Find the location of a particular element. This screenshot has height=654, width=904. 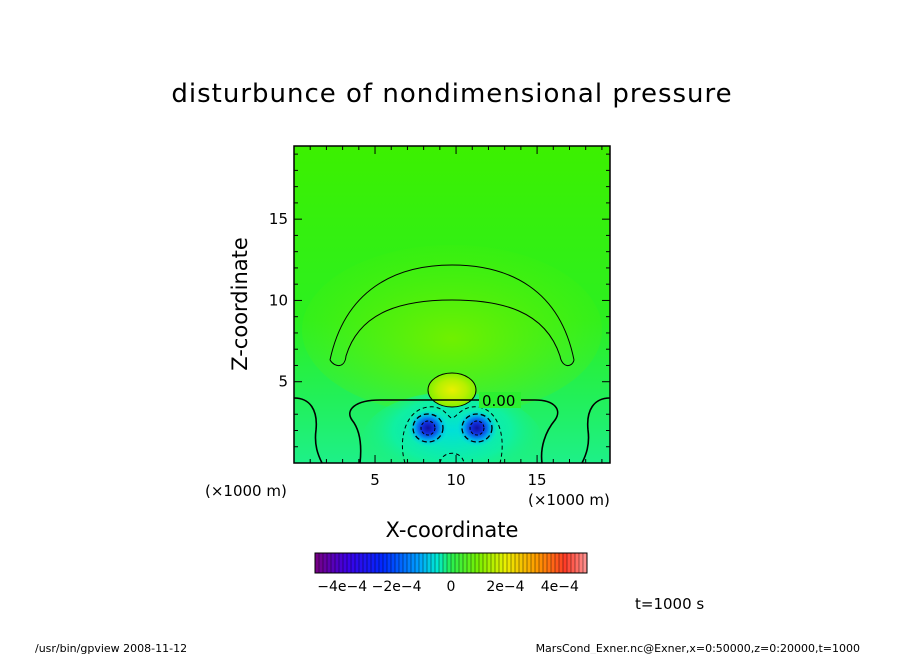

contour-dashed-left is located at coordinates (428, 428).